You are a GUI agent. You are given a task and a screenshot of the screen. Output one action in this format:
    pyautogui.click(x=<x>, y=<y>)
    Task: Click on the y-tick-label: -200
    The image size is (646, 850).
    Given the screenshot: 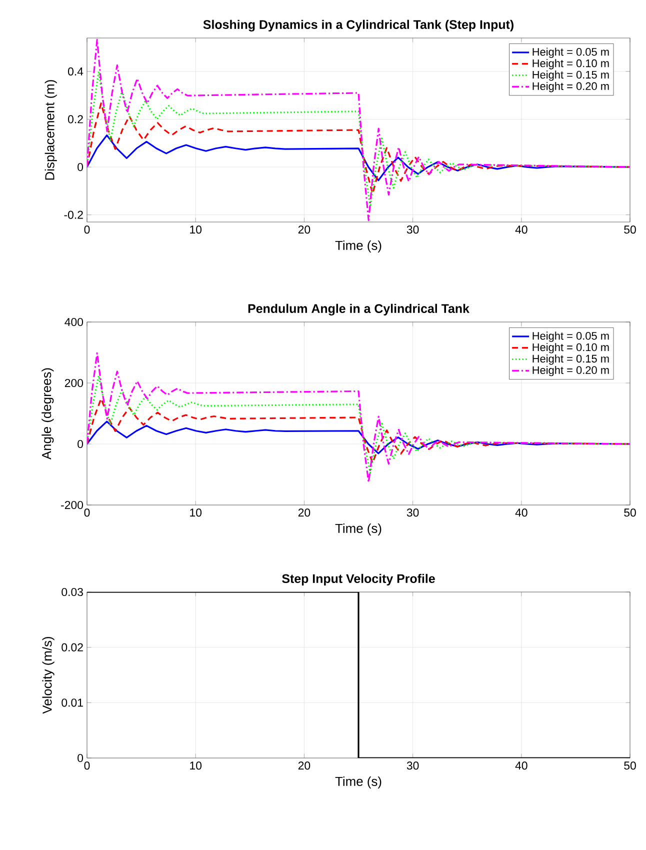 What is the action you would take?
    pyautogui.click(x=72, y=505)
    